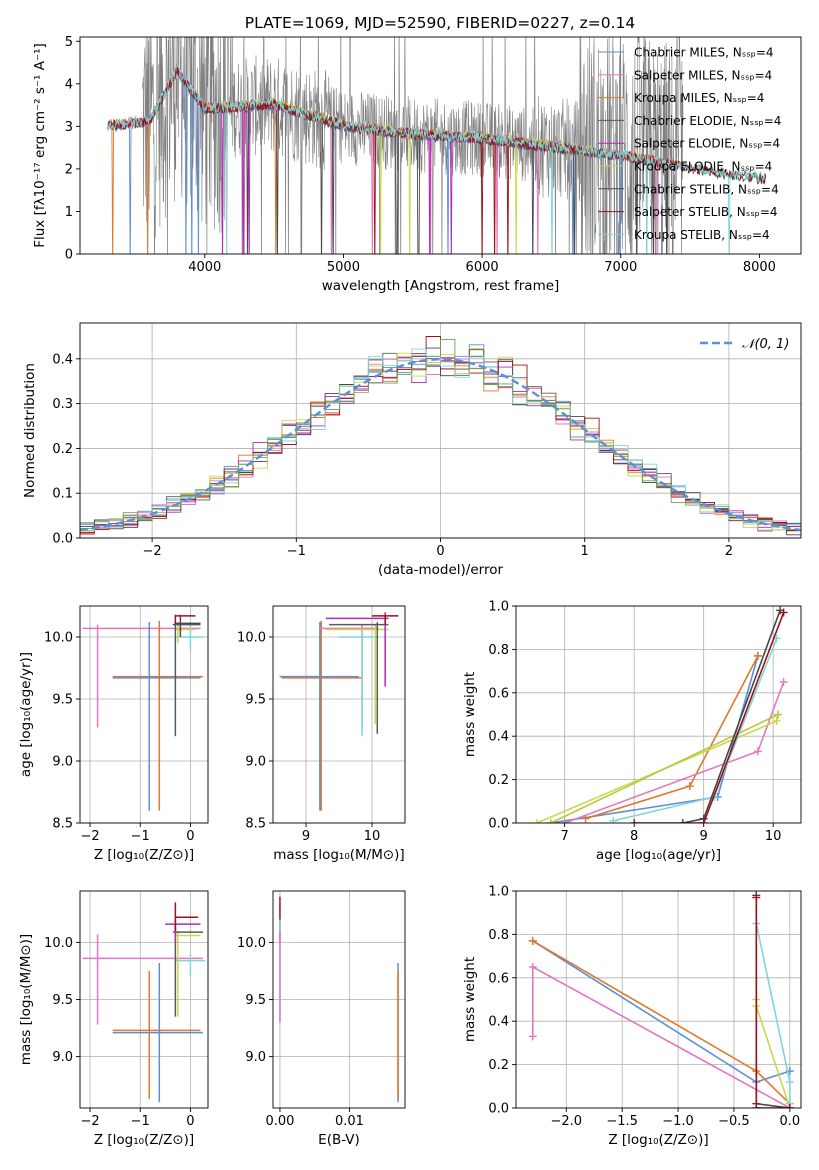 This screenshot has width=819, height=1170. I want to click on legend-label: Salpeter STELIB, Nₛₛₚ=4, so click(706, 212).